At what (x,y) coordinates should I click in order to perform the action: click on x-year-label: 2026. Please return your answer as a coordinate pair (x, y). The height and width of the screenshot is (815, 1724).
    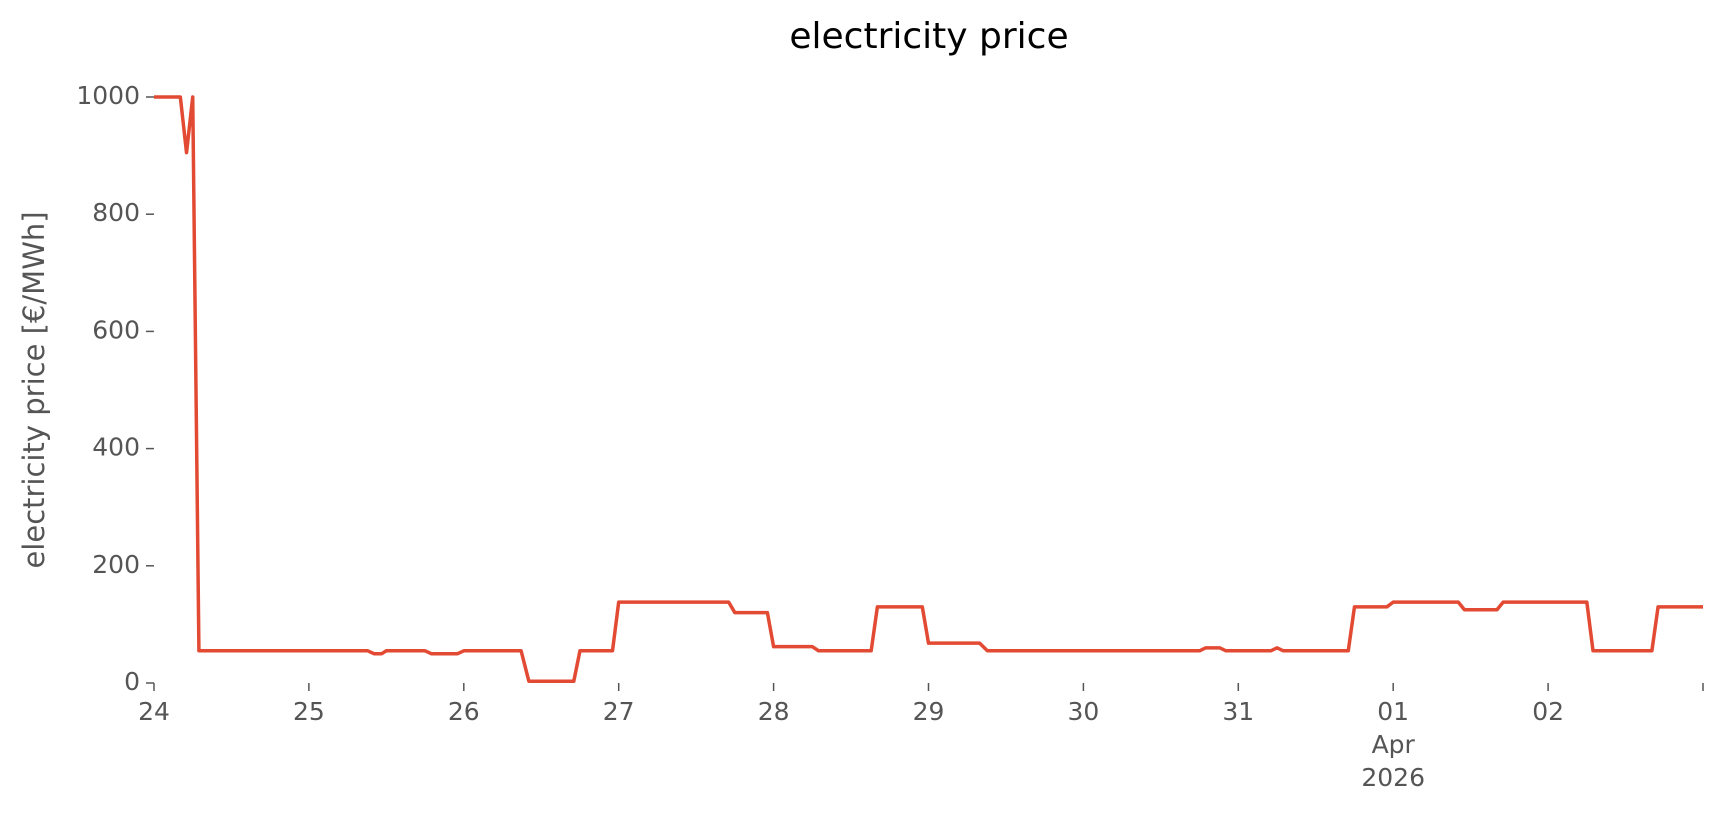
    Looking at the image, I should click on (1393, 777).